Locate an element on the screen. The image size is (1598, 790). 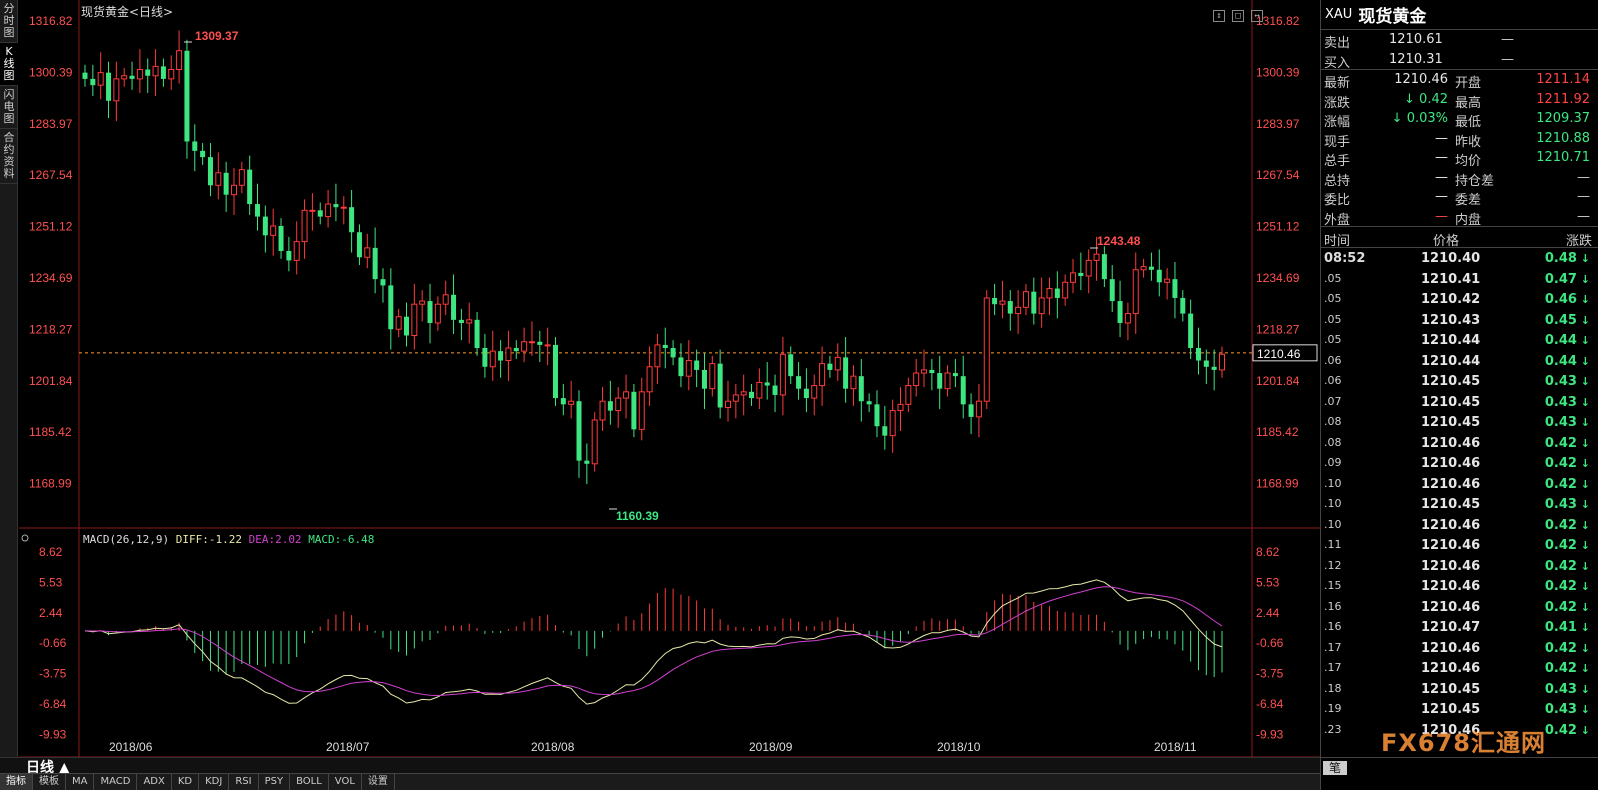
macd-tick-left: 2.44 is located at coordinates (51, 613).